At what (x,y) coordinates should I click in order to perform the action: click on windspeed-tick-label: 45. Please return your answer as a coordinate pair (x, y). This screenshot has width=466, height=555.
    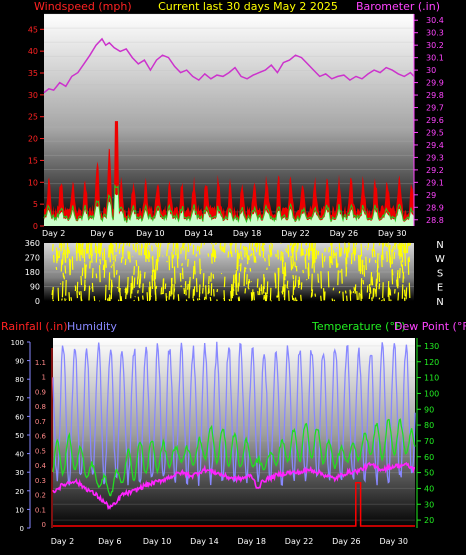
    Looking at the image, I should click on (33, 29).